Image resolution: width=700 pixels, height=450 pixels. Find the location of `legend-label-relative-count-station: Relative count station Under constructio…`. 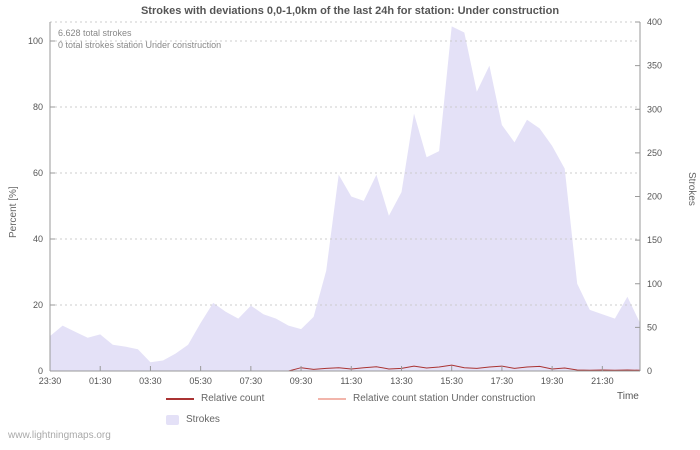

legend-label-relative-count-station: Relative count station Under constructio… is located at coordinates (444, 398).